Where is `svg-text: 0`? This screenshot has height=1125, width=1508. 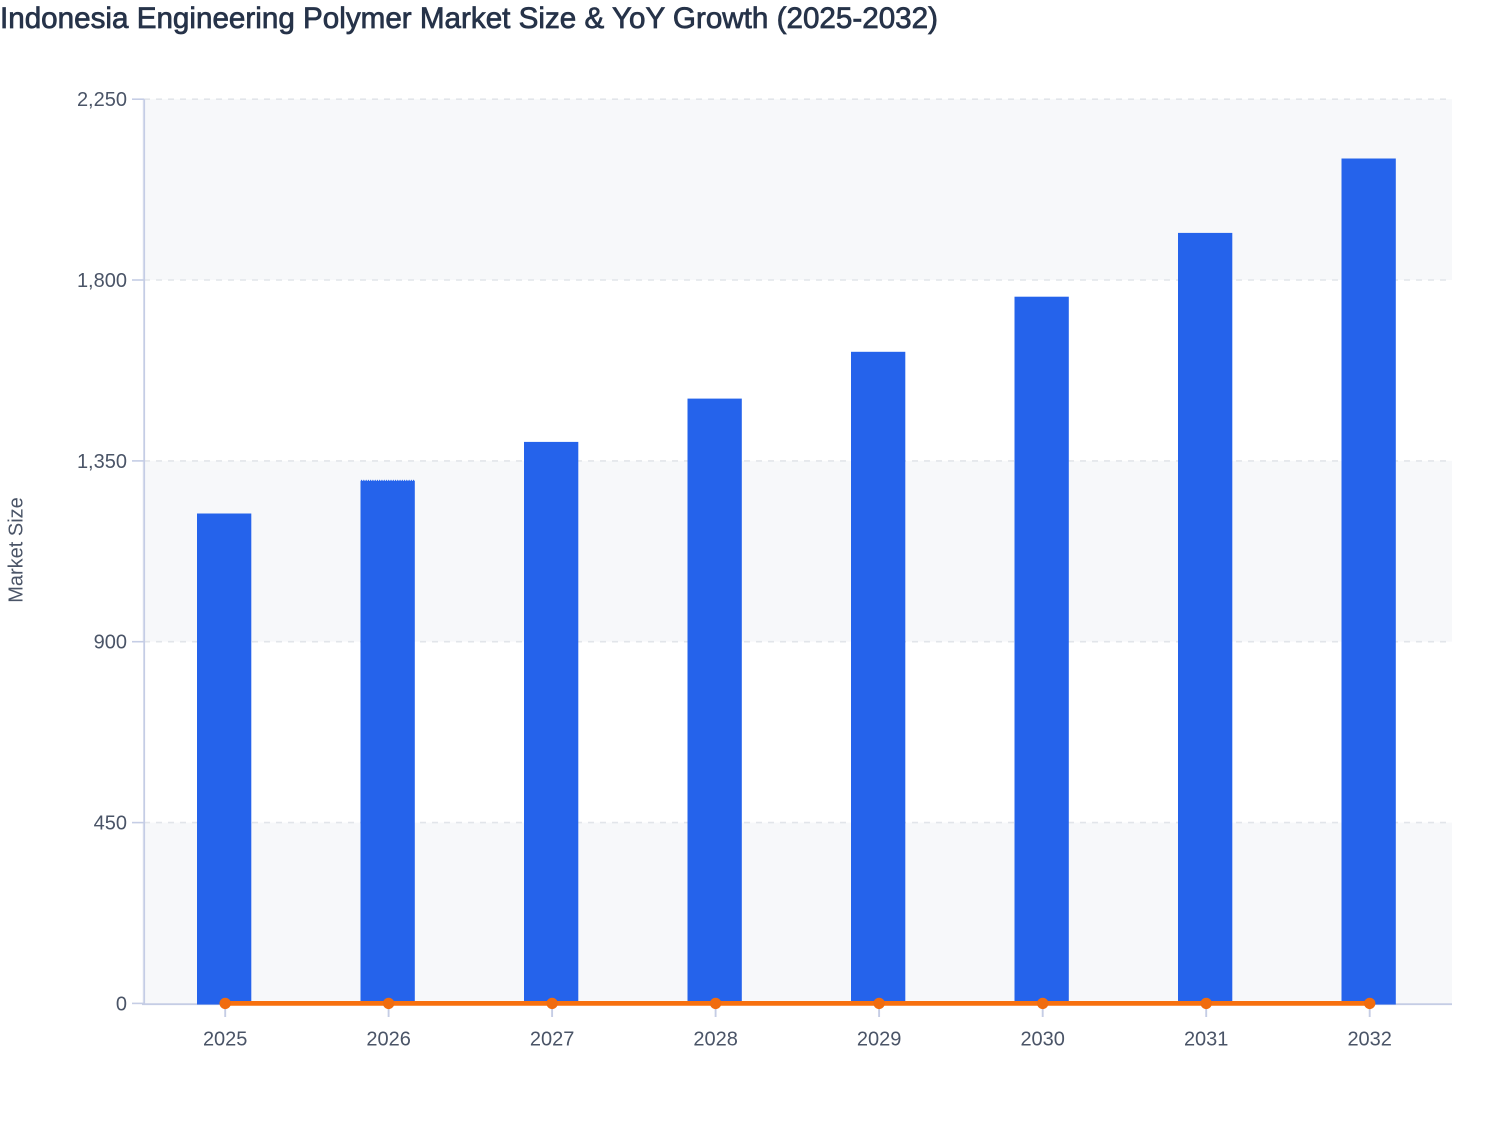
svg-text: 0 is located at coordinates (121, 1004).